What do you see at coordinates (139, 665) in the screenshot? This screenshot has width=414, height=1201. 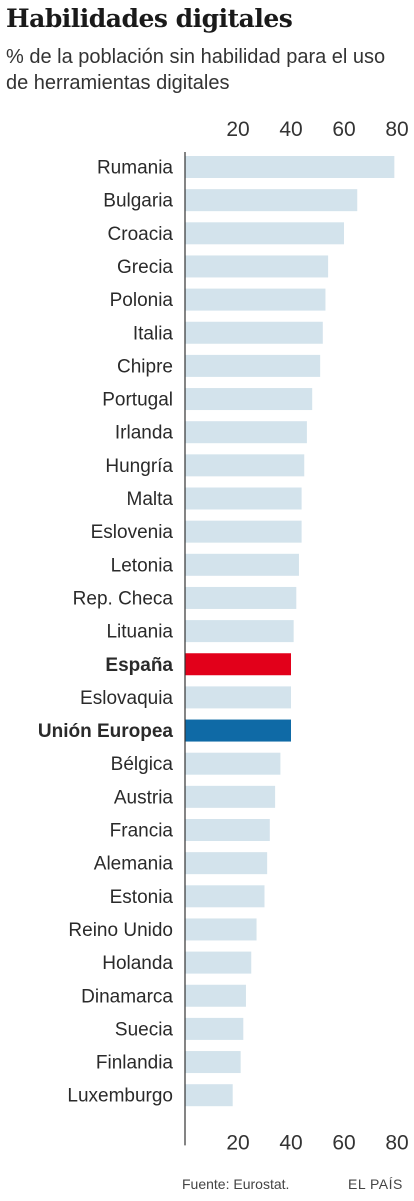 I see `category-label-espana: España` at bounding box center [139, 665].